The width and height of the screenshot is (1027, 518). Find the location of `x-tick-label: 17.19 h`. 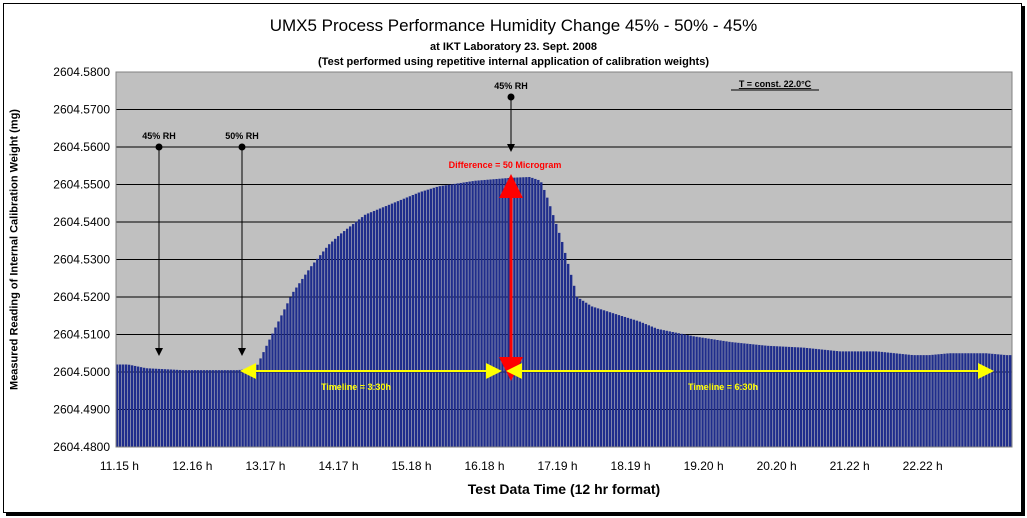

x-tick-label: 17.19 h is located at coordinates (558, 466).